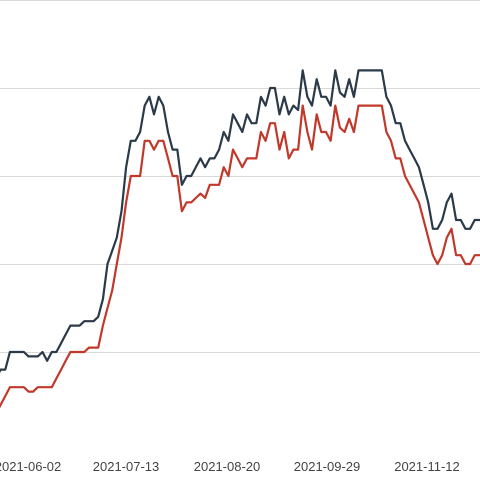 Image resolution: width=480 pixels, height=480 pixels. What do you see at coordinates (30, 466) in the screenshot?
I see `x-tick-label: 2021-06-02` at bounding box center [30, 466].